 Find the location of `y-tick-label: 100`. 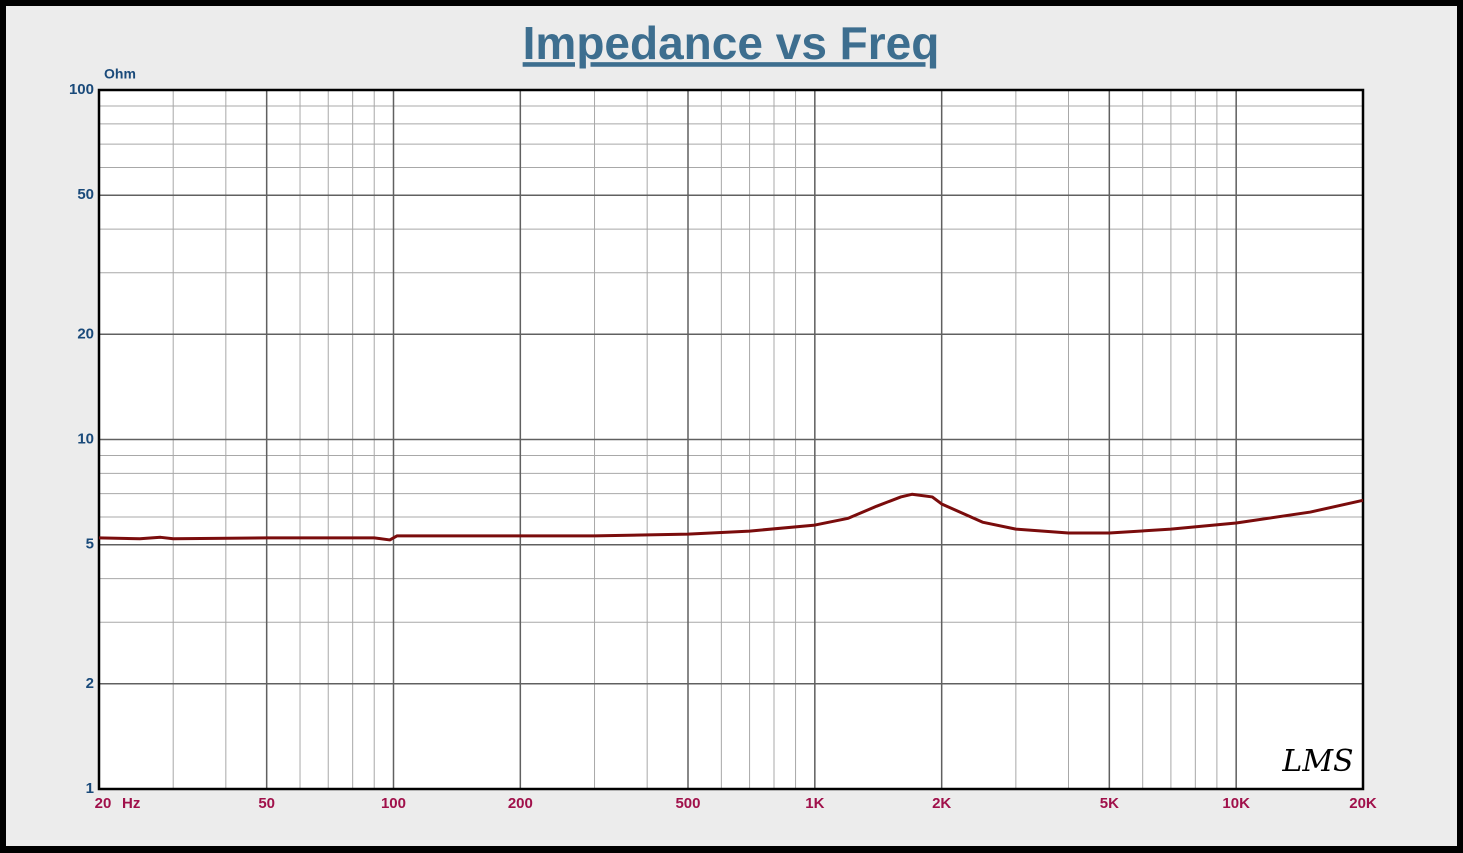

y-tick-label: 100 is located at coordinates (81, 89).